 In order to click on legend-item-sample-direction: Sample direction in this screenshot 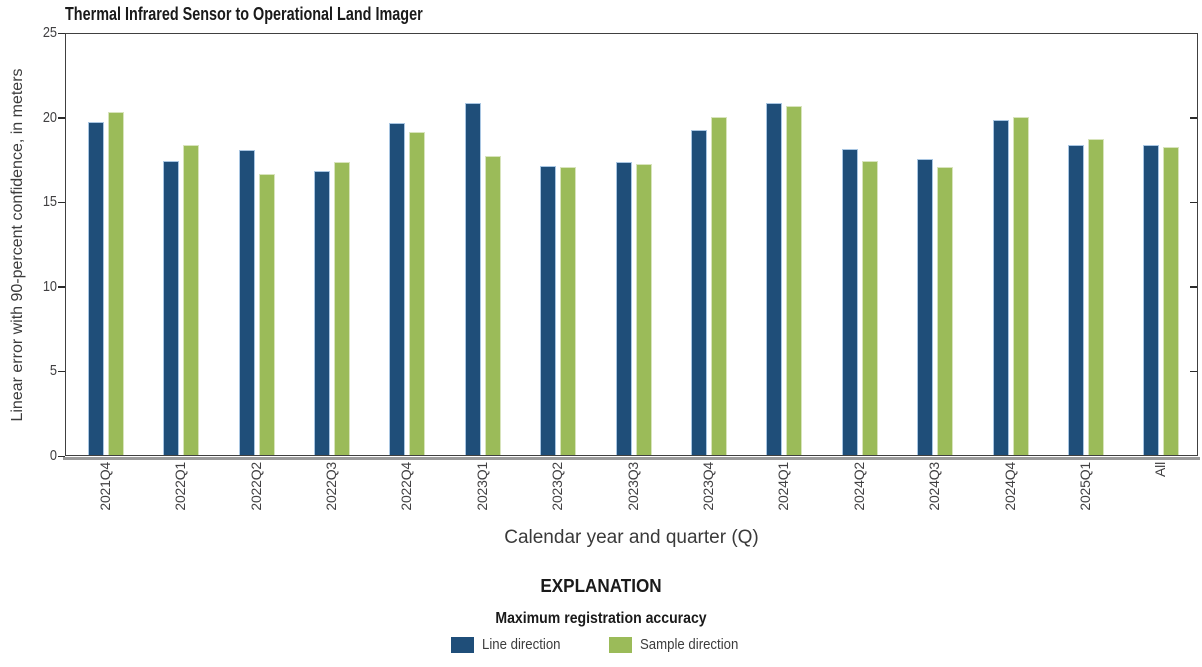, I will do `click(680, 644)`.